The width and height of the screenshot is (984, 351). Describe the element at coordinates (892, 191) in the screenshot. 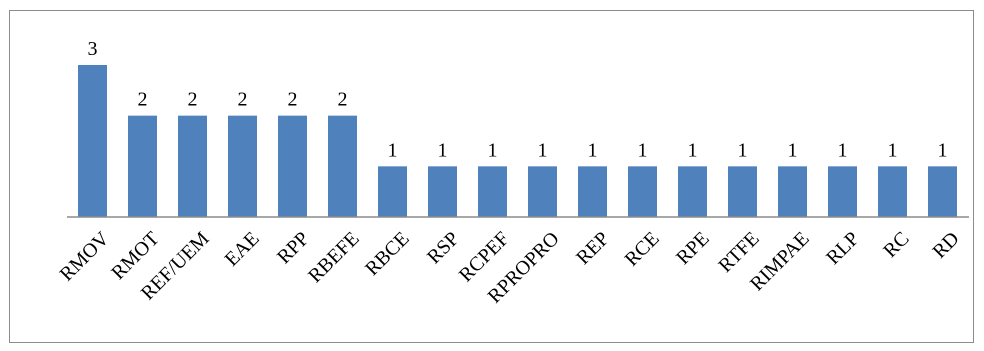

I see `bar-rc` at that location.